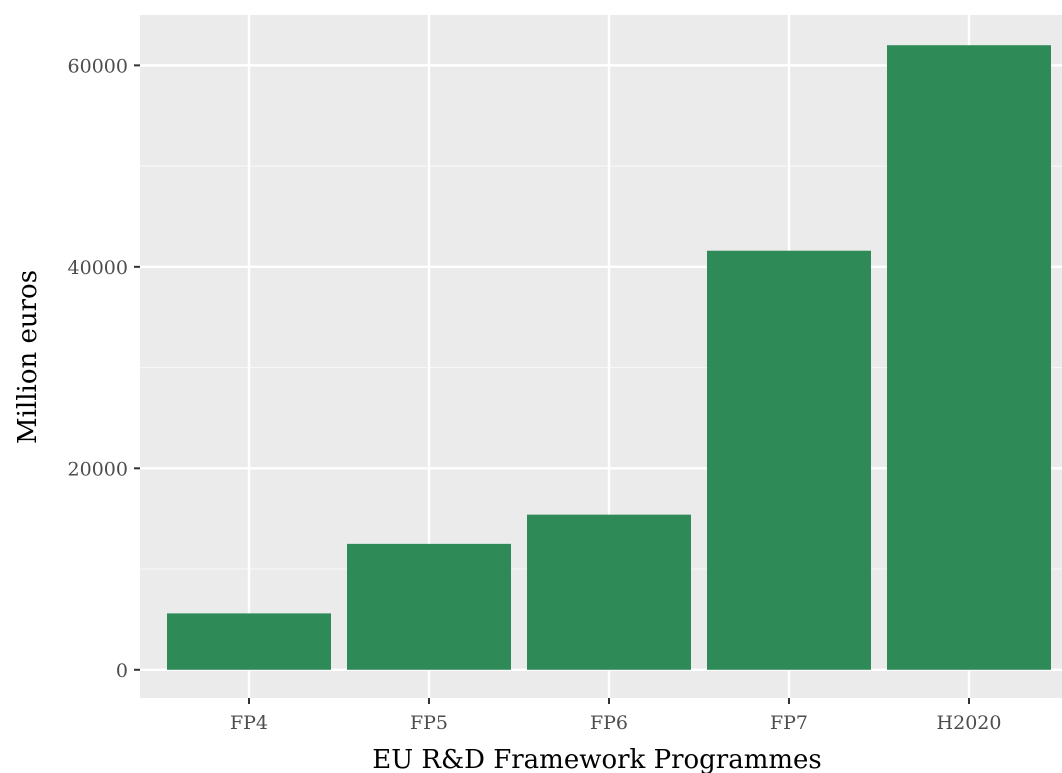 Image resolution: width=1062 pixels, height=773 pixels. I want to click on bar-FP4, so click(249, 641).